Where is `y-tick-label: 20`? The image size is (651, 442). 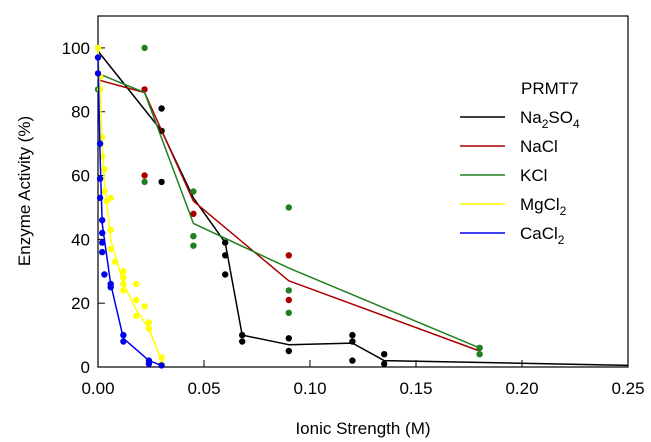 y-tick-label: 20 is located at coordinates (80, 303).